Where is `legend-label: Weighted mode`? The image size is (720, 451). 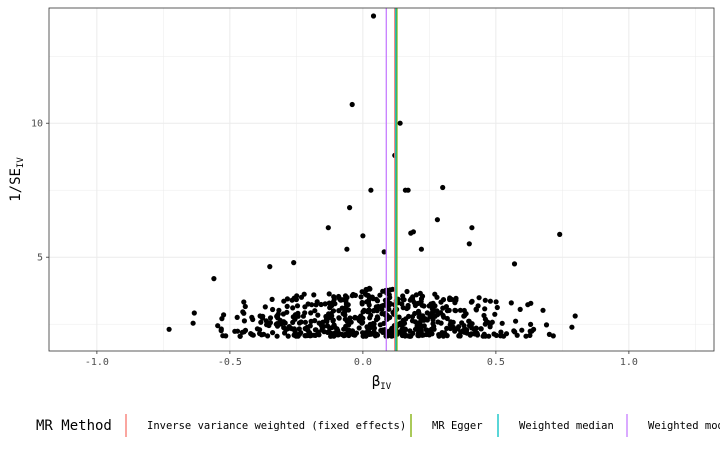 legend-label: Weighted mode is located at coordinates (684, 426).